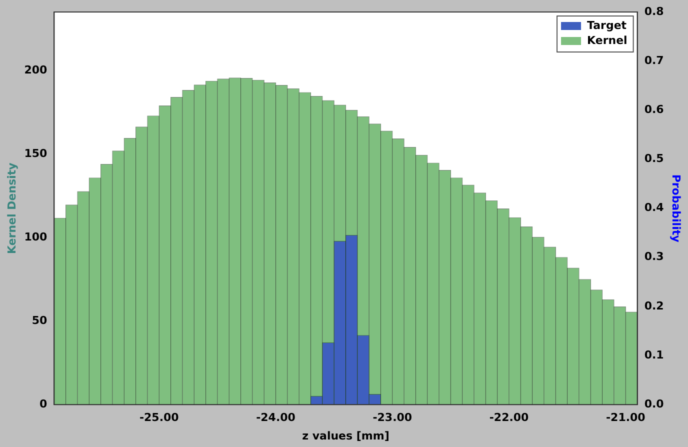 Image resolution: width=688 pixels, height=447 pixels. What do you see at coordinates (654, 159) in the screenshot?
I see `y2-tick-label: 0.5` at bounding box center [654, 159].